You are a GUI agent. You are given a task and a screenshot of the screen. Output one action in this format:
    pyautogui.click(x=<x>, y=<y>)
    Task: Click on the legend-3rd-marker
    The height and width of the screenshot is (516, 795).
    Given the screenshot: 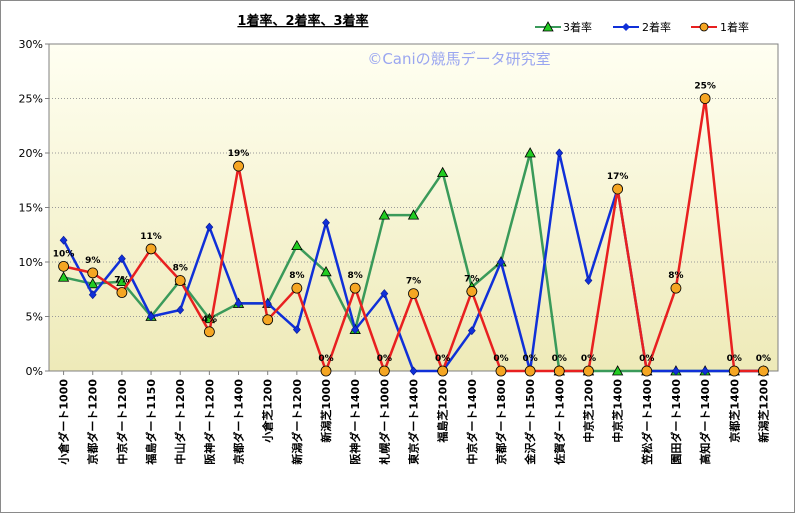 What is the action you would take?
    pyautogui.click(x=548, y=26)
    